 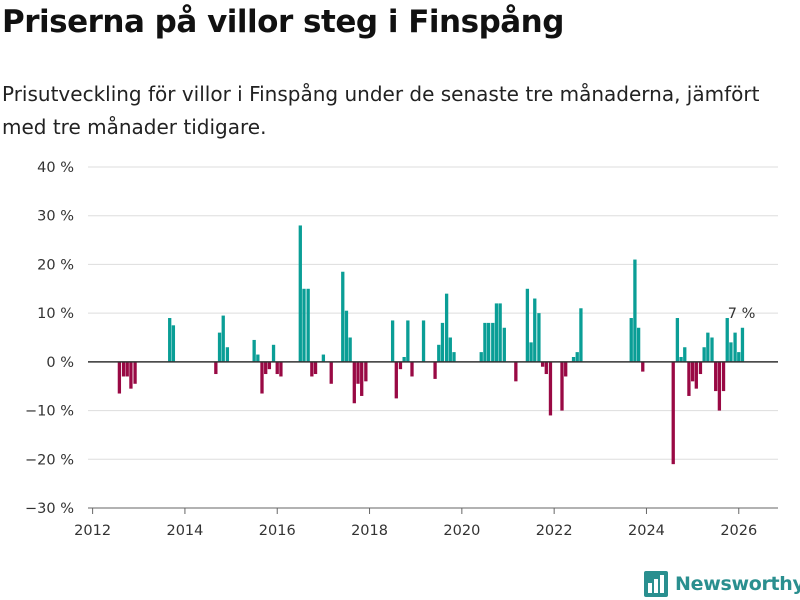 What do you see at coordinates (55, 168) in the screenshot?
I see `y-tick-label: 40 %` at bounding box center [55, 168].